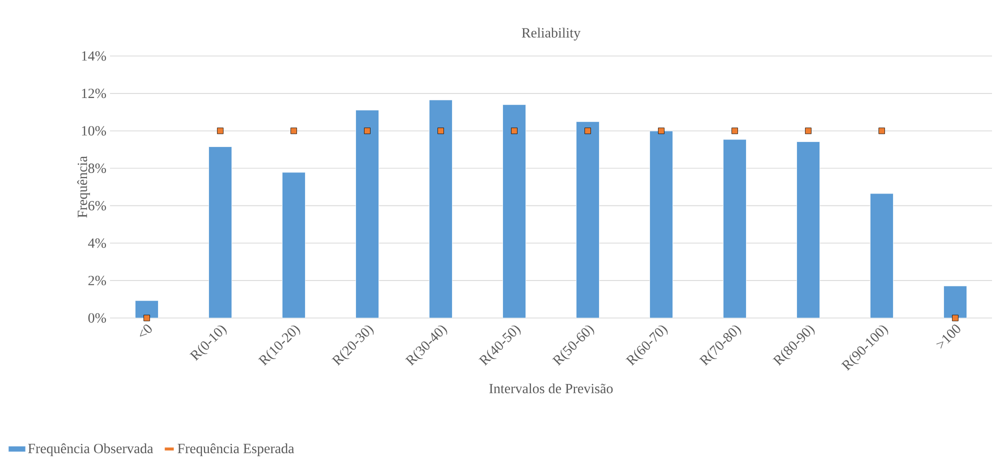 This screenshot has height=473, width=998. What do you see at coordinates (146, 330) in the screenshot?
I see `x-tick-label: <0` at bounding box center [146, 330].